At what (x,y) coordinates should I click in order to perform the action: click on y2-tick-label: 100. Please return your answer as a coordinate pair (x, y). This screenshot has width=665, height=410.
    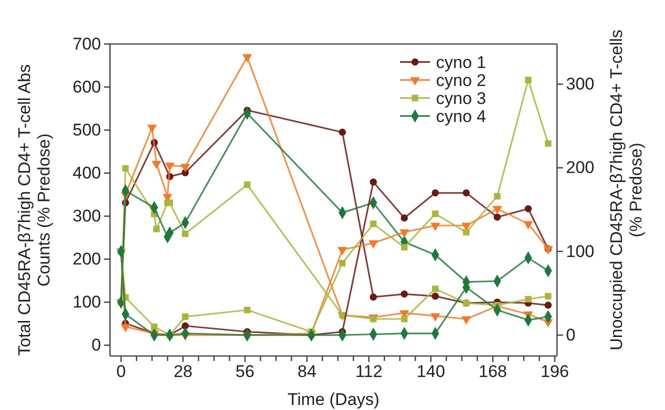
    Looking at the image, I should click on (580, 251).